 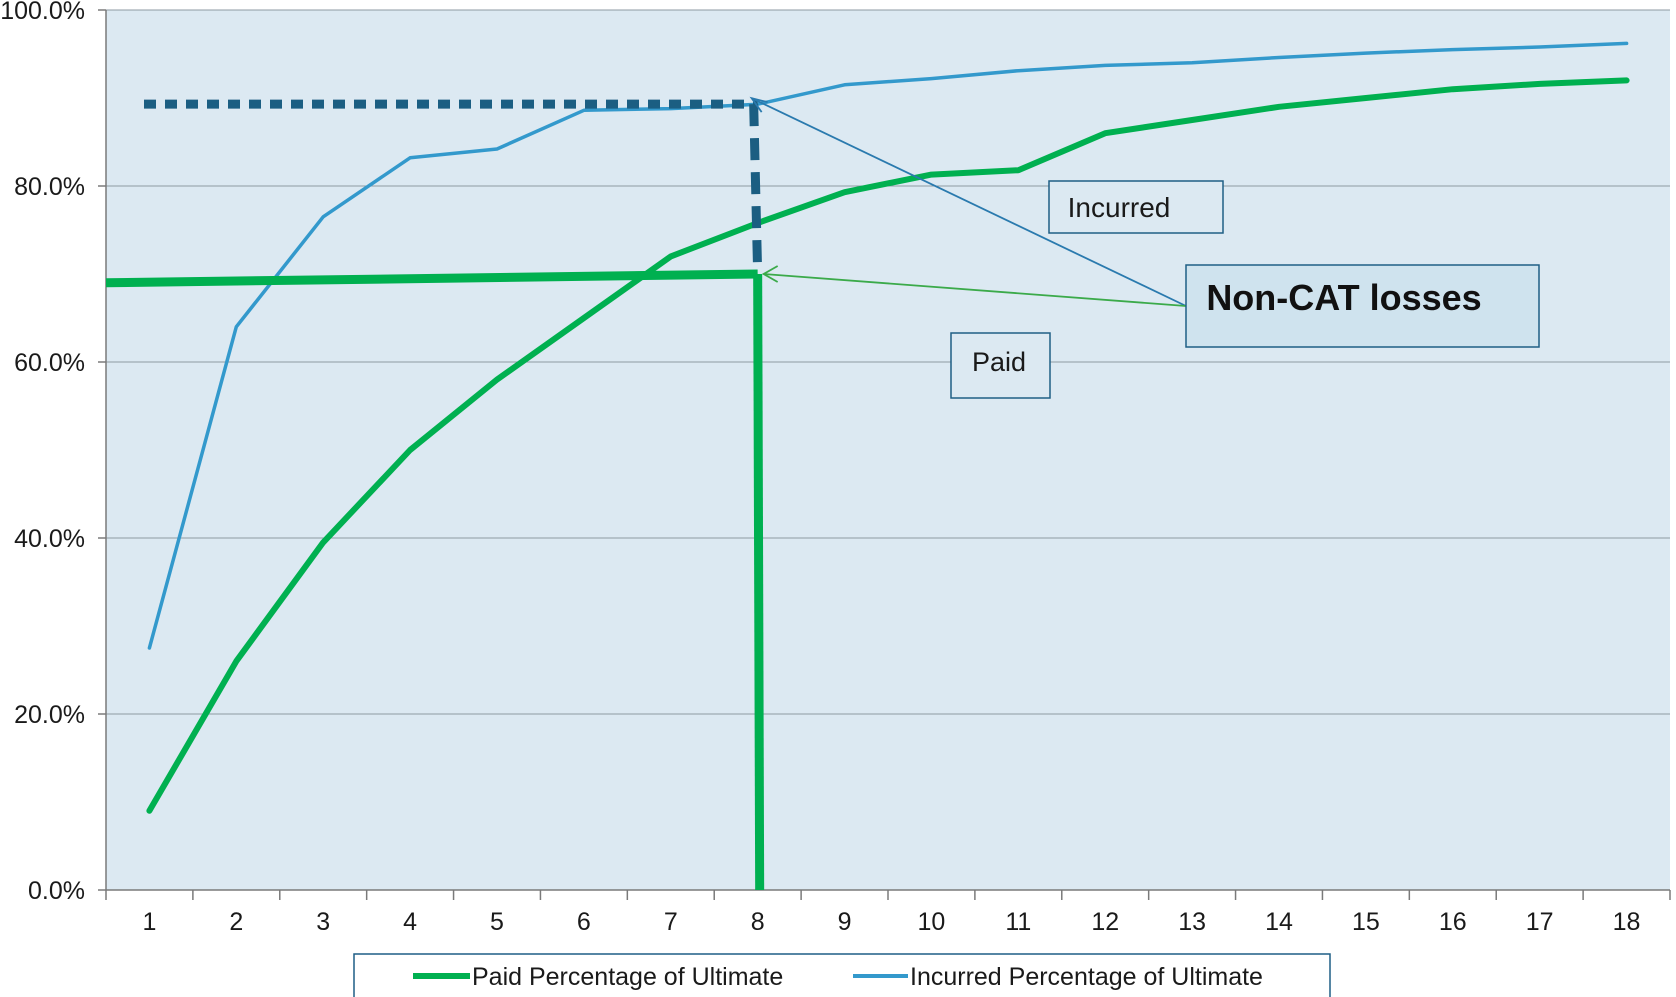 What do you see at coordinates (1192, 922) in the screenshot?
I see `x-tick-label: 13` at bounding box center [1192, 922].